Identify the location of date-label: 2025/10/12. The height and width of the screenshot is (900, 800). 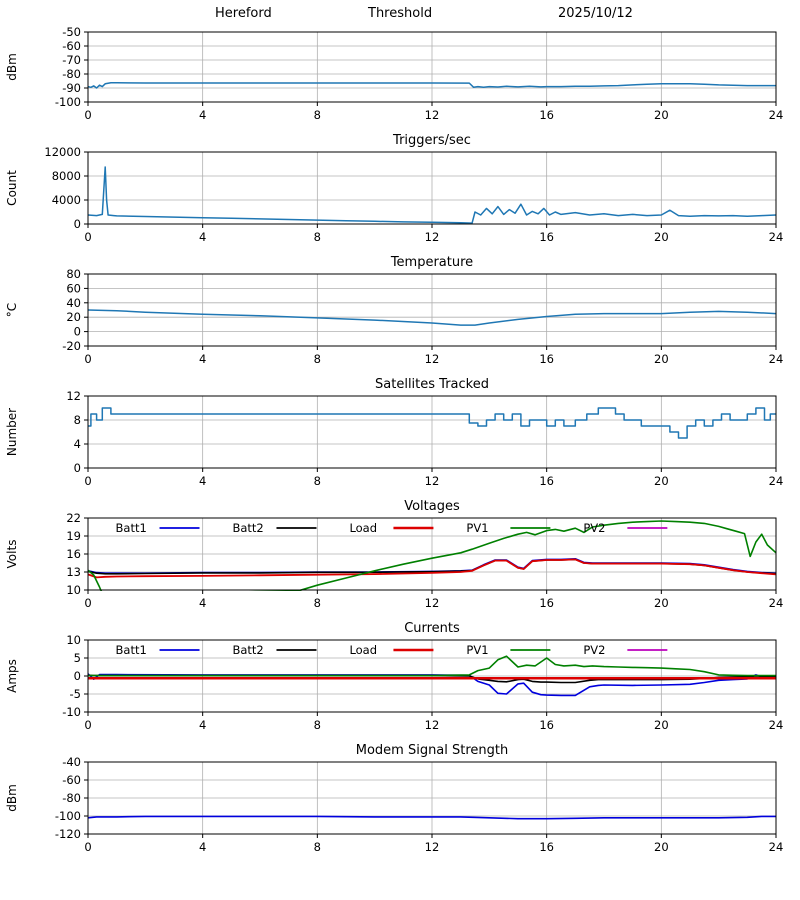
(595, 13).